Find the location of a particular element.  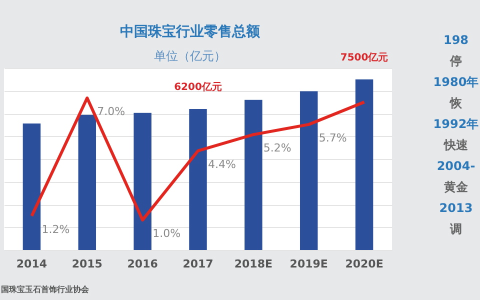

data-label: 7.0% is located at coordinates (111, 111).